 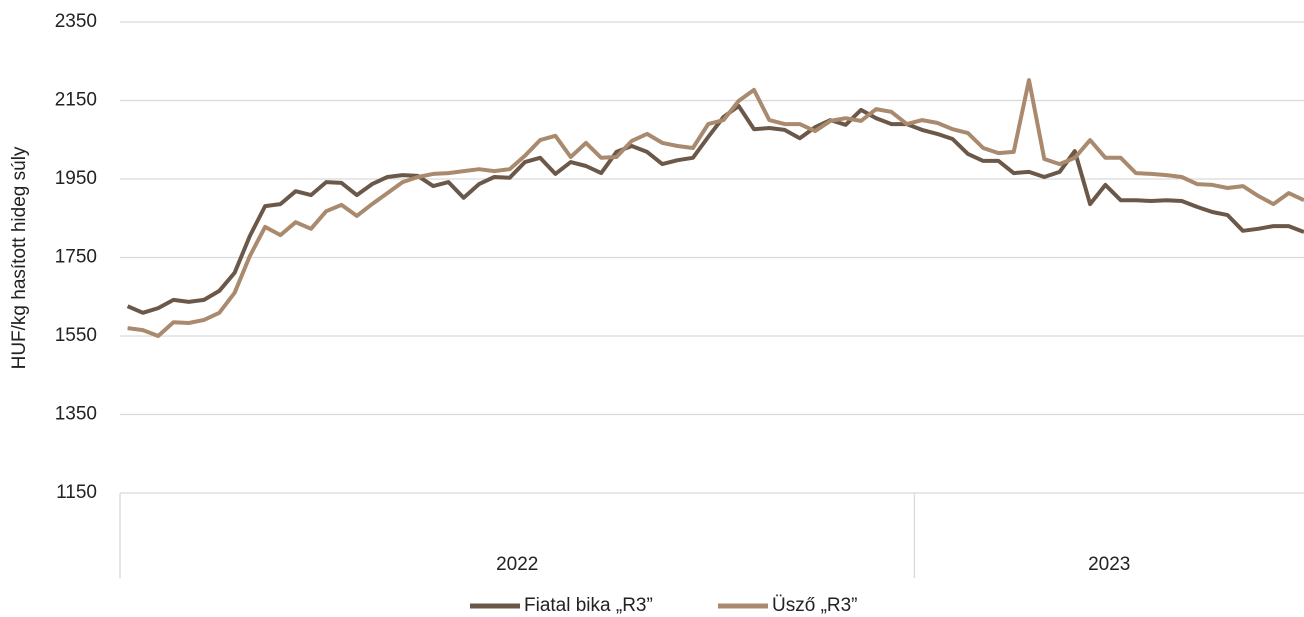 What do you see at coordinates (517, 564) in the screenshot?
I see `x-group-label: 2022` at bounding box center [517, 564].